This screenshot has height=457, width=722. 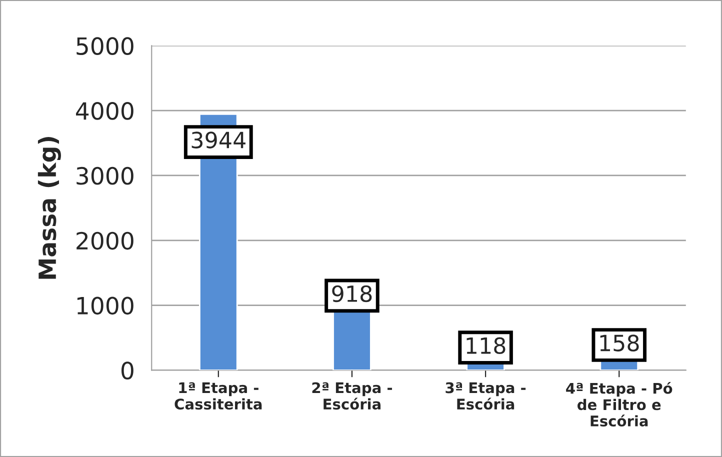 What do you see at coordinates (105, 46) in the screenshot?
I see `y-tick-label: 5000` at bounding box center [105, 46].